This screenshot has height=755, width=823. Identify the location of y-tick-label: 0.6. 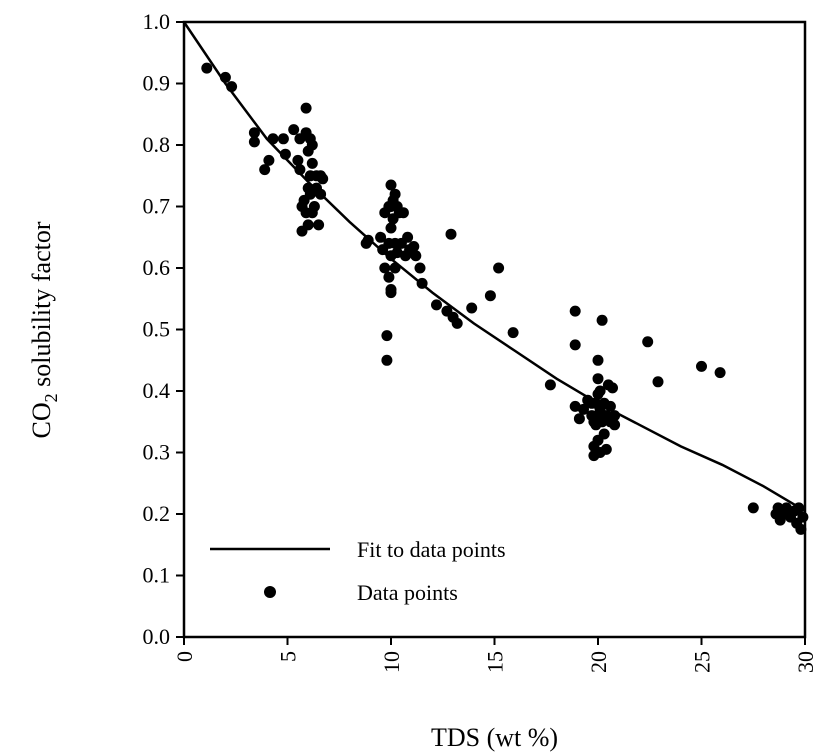
(157, 267).